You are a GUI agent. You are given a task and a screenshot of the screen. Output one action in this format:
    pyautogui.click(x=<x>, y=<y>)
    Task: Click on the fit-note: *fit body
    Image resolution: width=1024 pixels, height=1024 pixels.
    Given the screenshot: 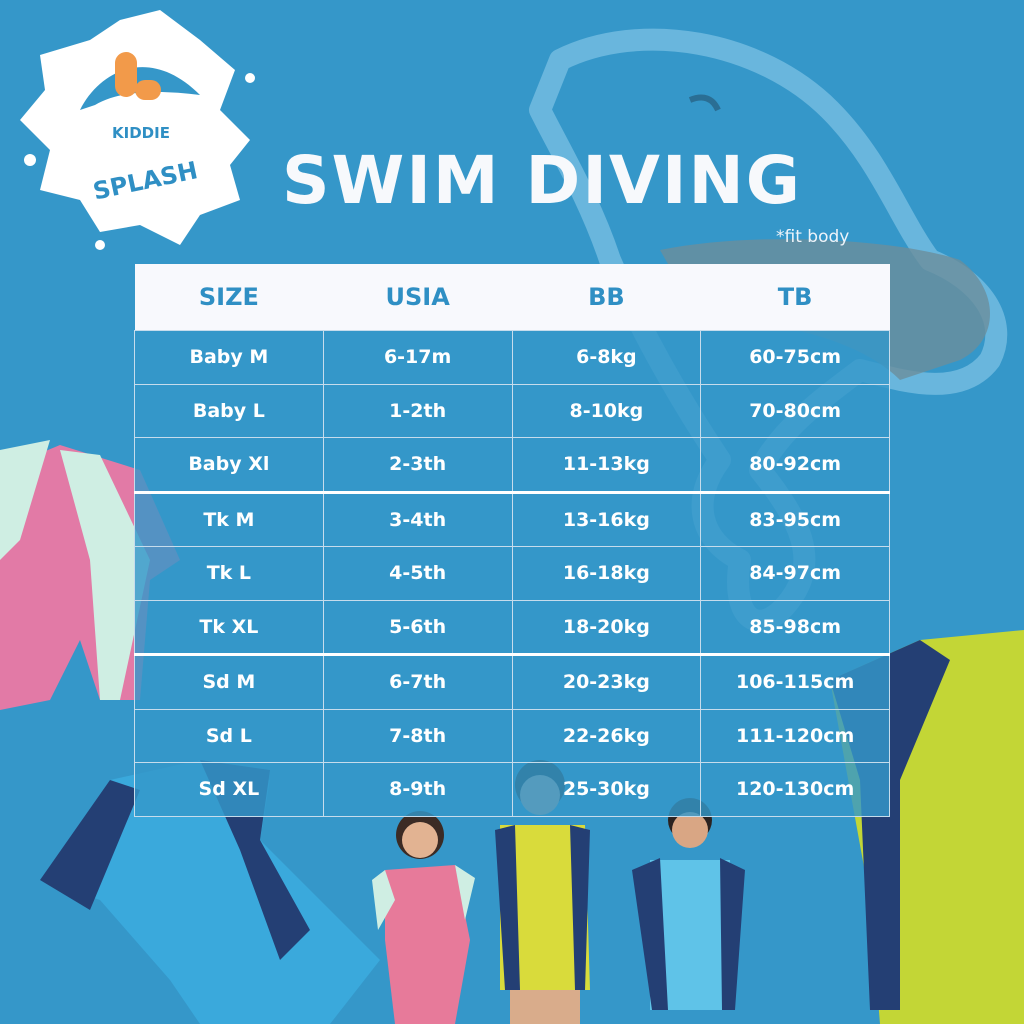 What is the action you would take?
    pyautogui.click(x=813, y=237)
    